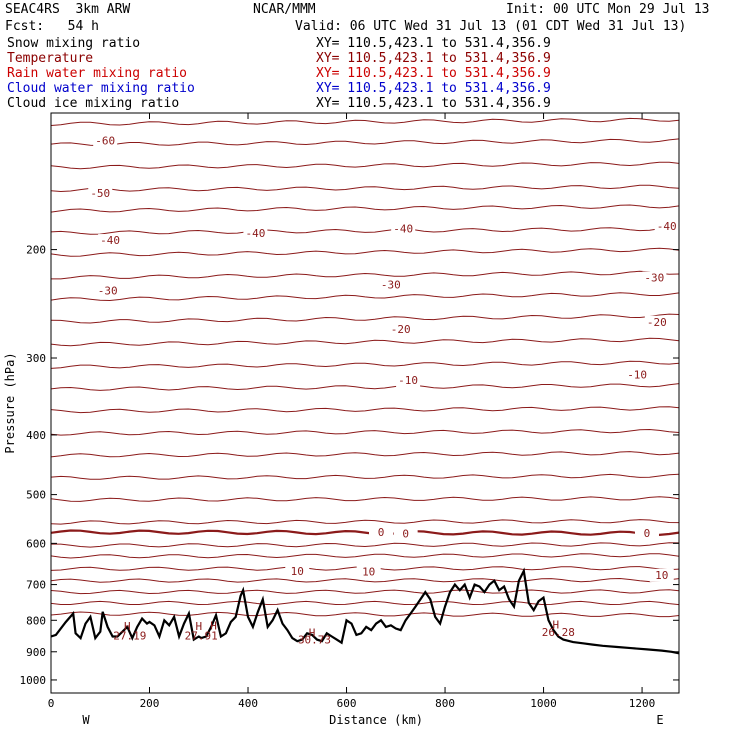 The width and height of the screenshot is (740, 740). What do you see at coordinates (543, 703) in the screenshot?
I see `x-tick-label: 1000` at bounding box center [543, 703].